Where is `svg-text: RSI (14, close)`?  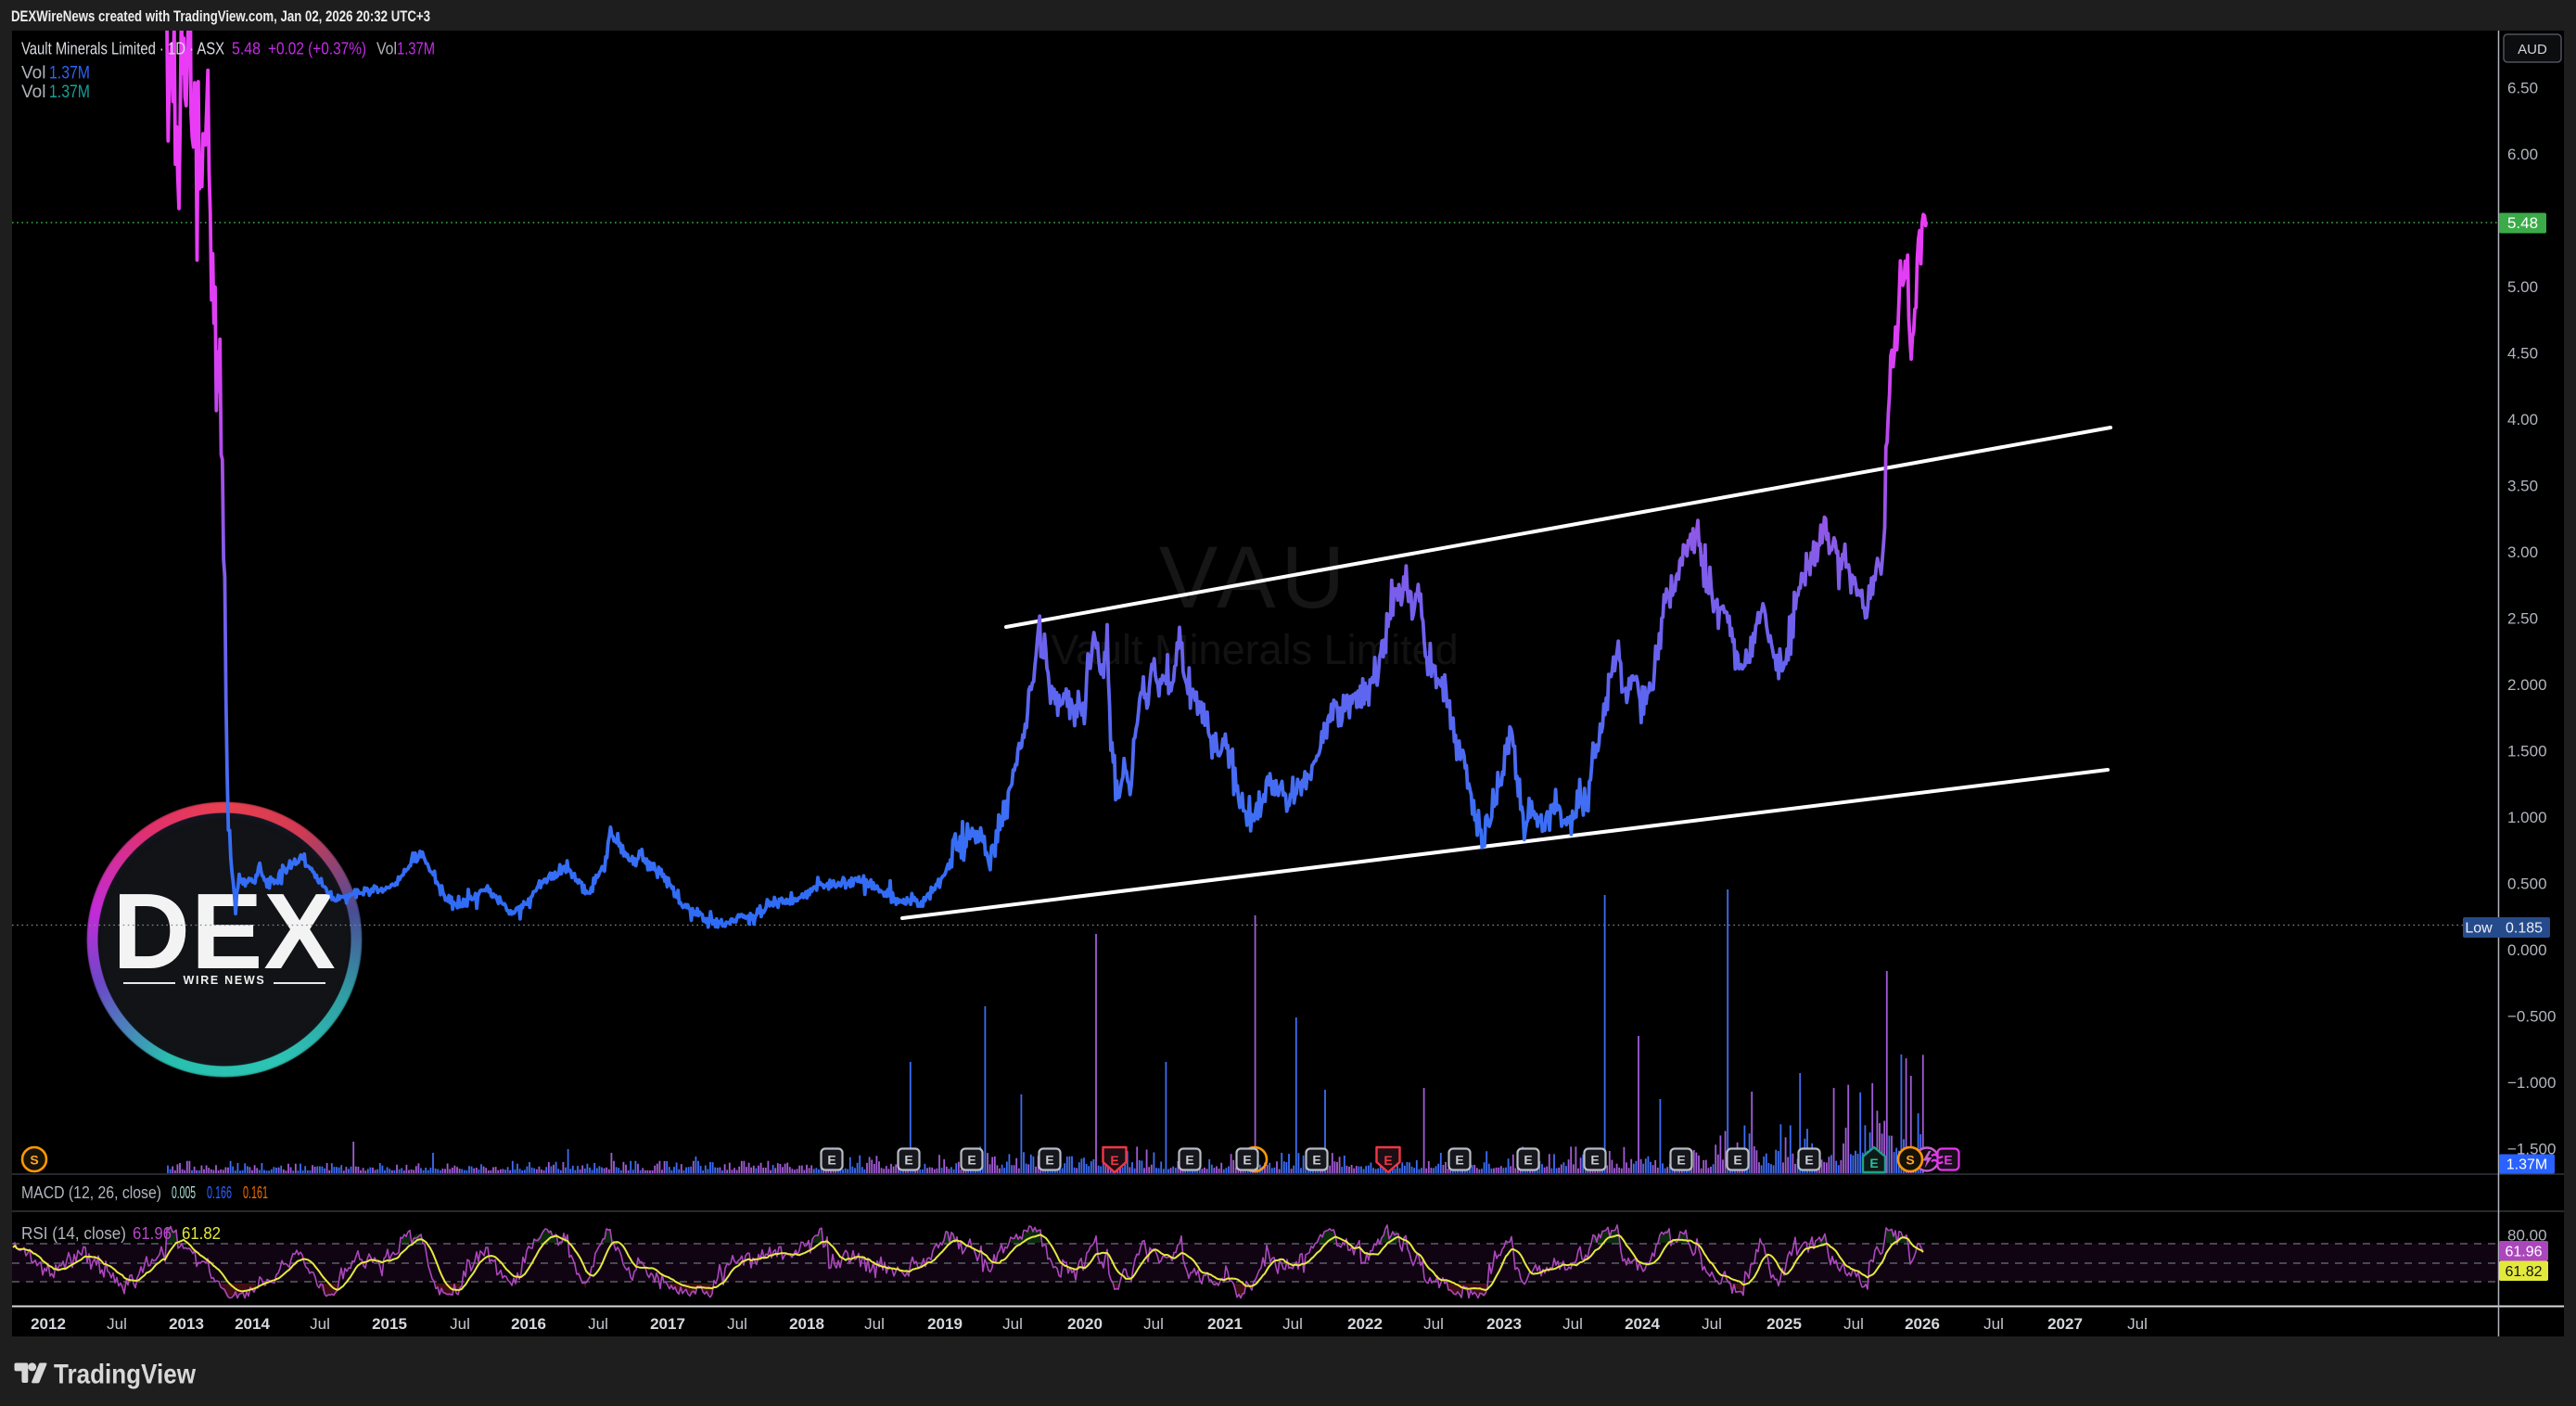 svg-text: RSI (14, close) is located at coordinates (74, 1233).